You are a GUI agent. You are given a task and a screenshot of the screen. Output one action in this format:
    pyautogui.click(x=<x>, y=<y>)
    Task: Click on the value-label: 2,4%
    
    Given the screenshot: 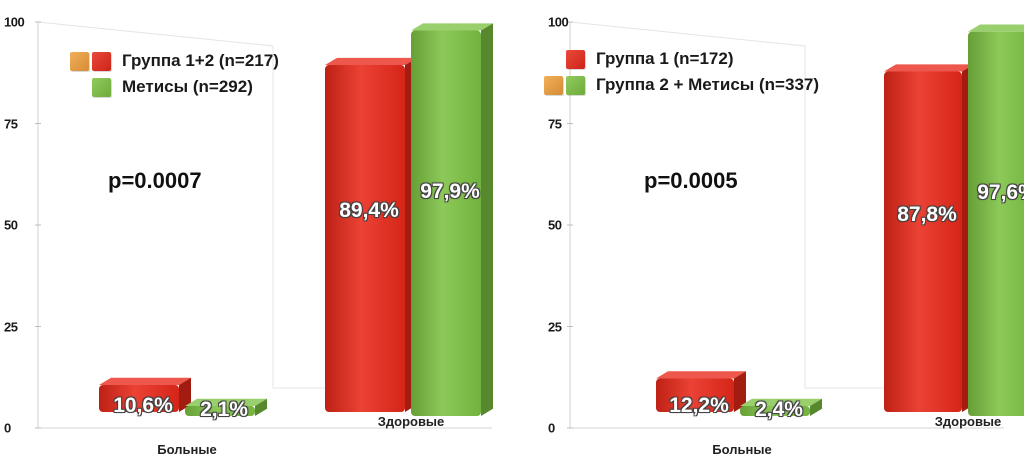 What is the action you would take?
    pyautogui.click(x=779, y=409)
    